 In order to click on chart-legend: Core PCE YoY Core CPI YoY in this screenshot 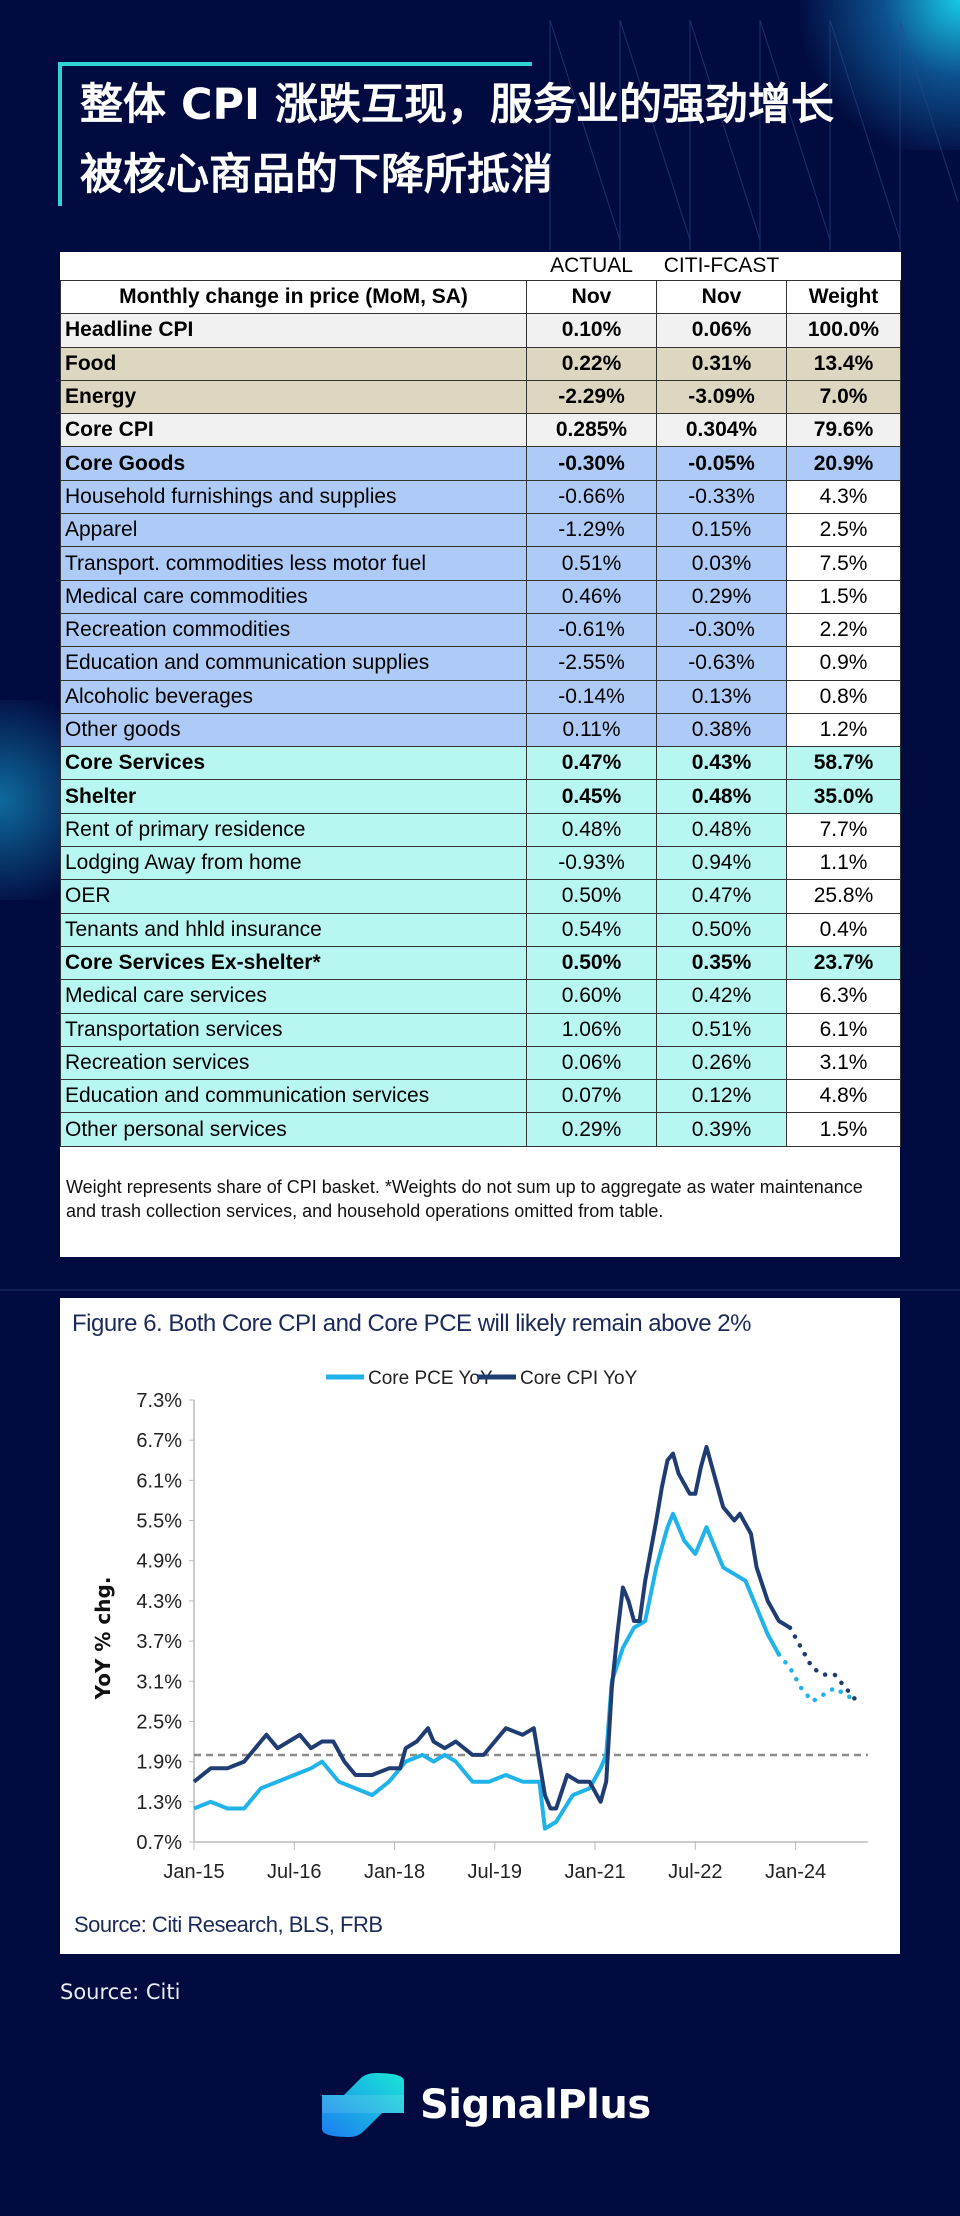, I will do `click(482, 1378)`.